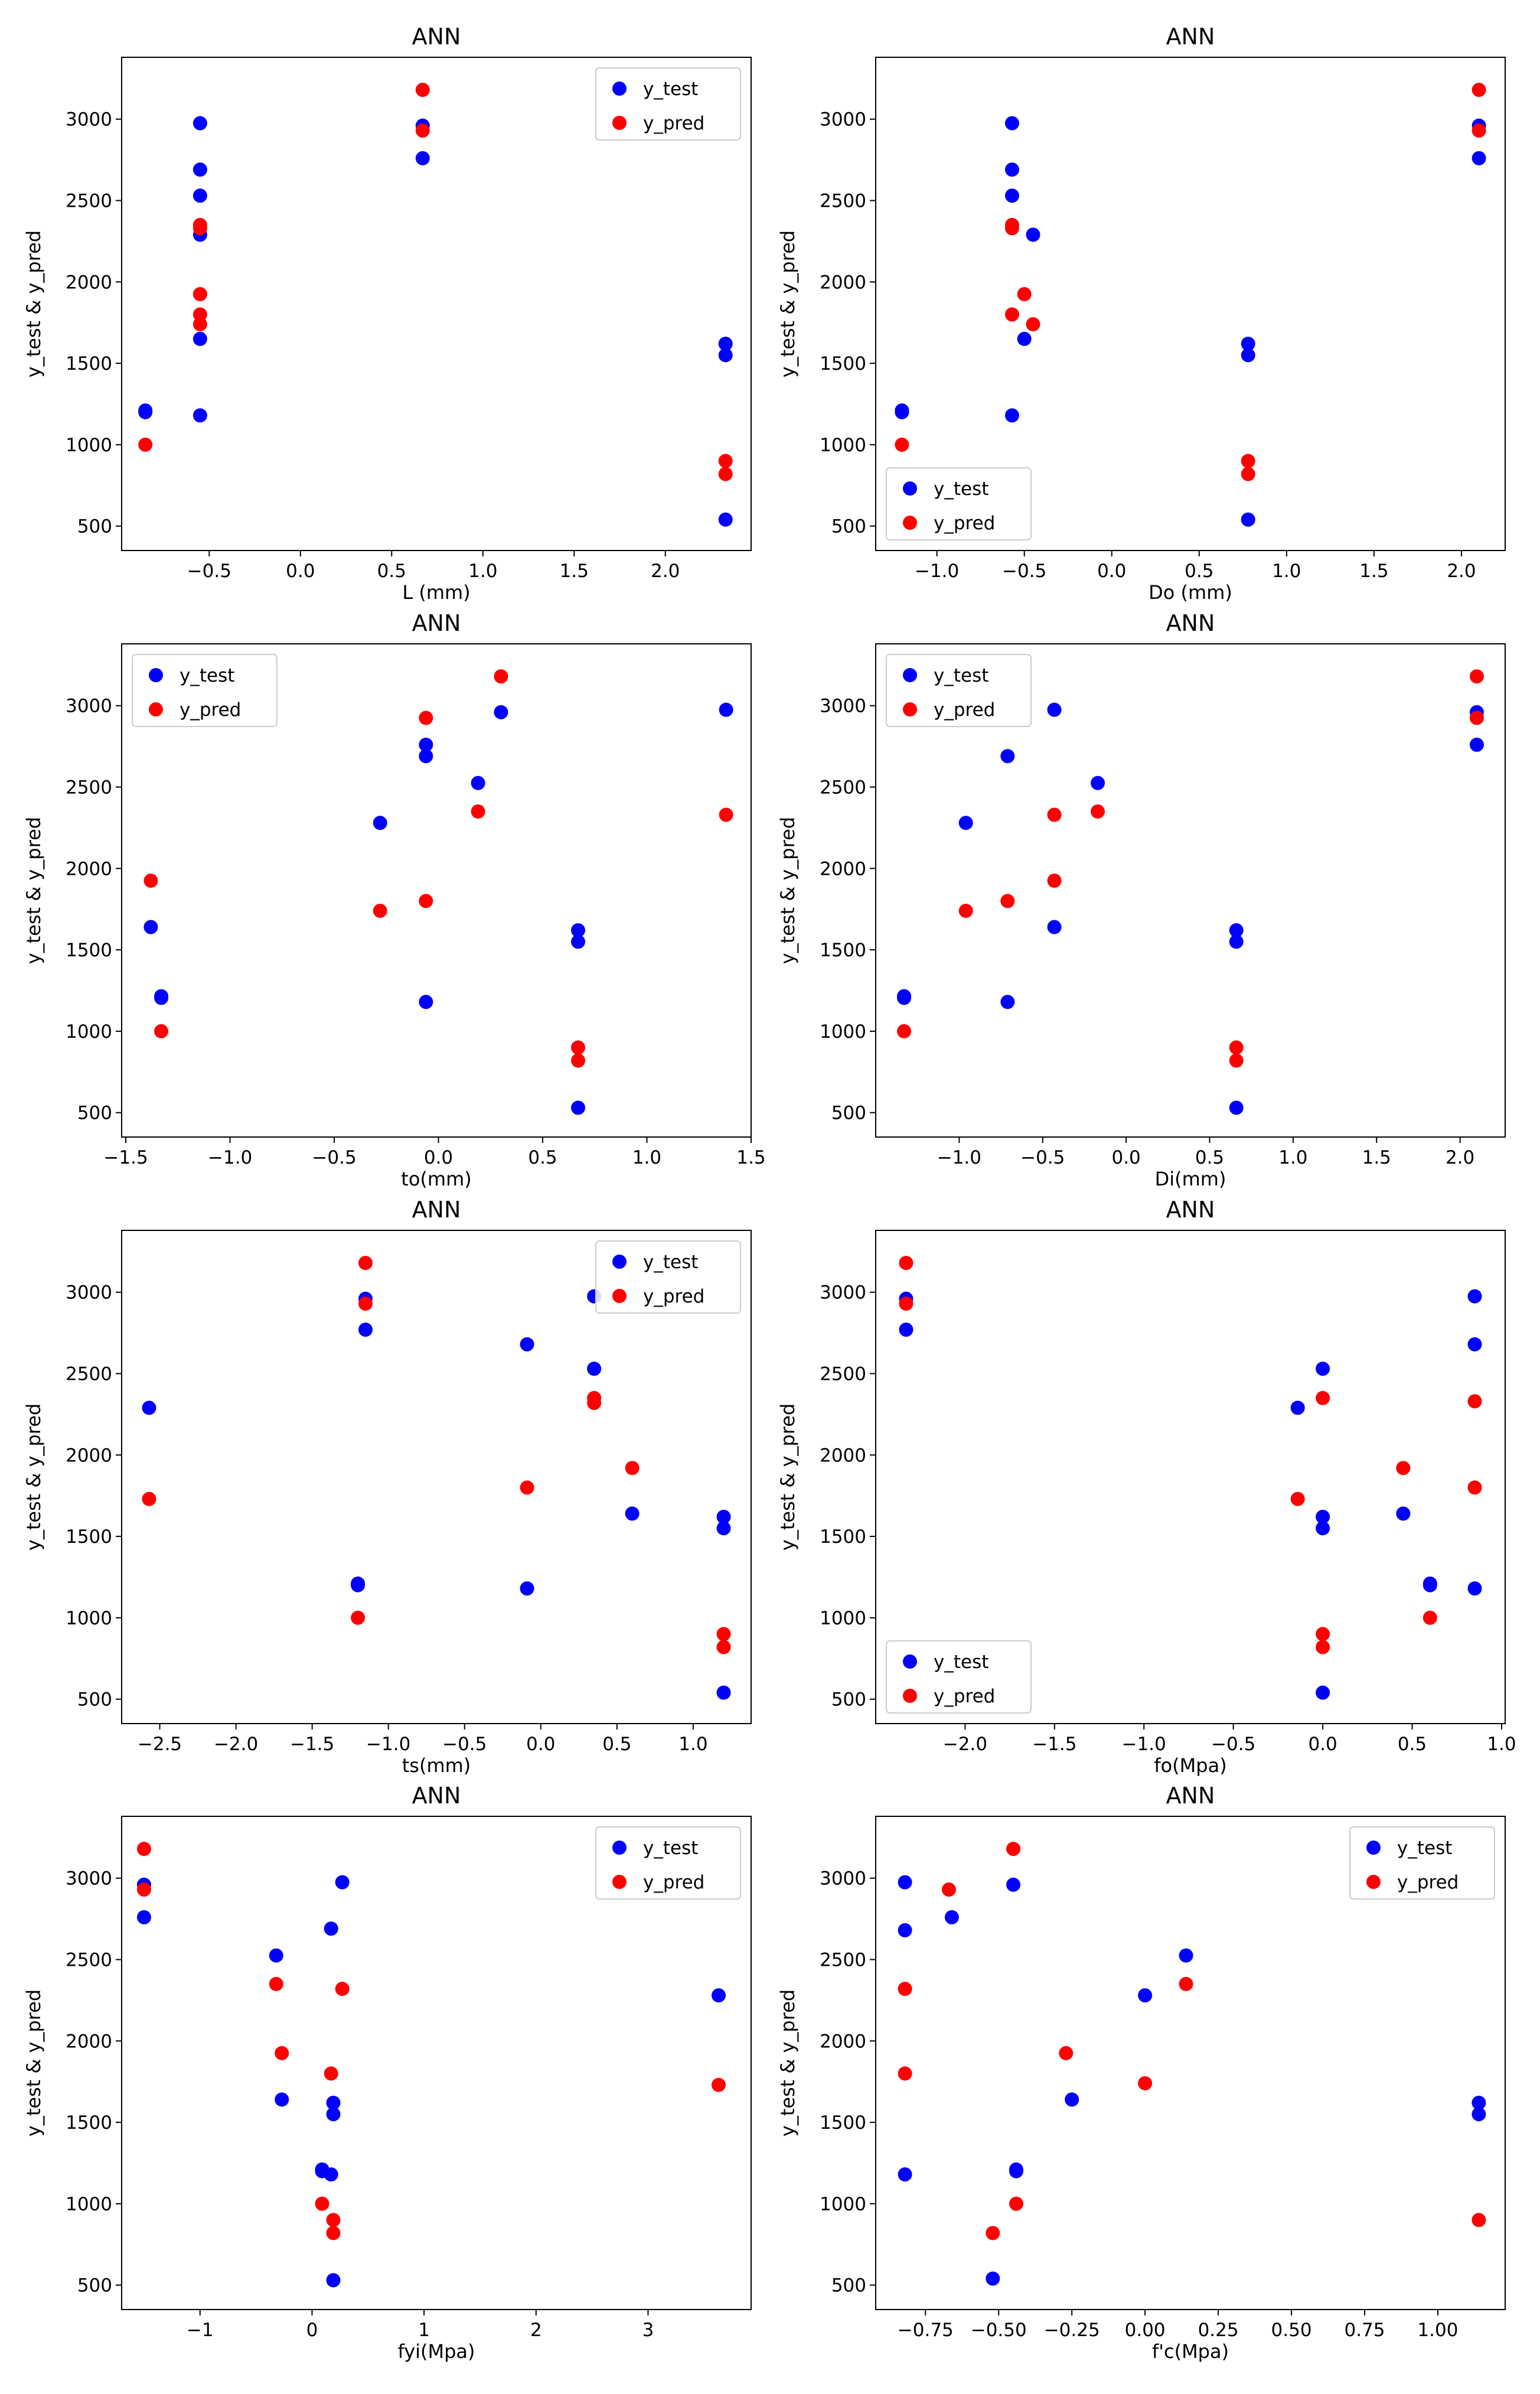 This screenshot has height=2394, width=1540. Describe the element at coordinates (436, 2351) in the screenshot. I see `x-axis-label: fyi(Mpa)` at that location.